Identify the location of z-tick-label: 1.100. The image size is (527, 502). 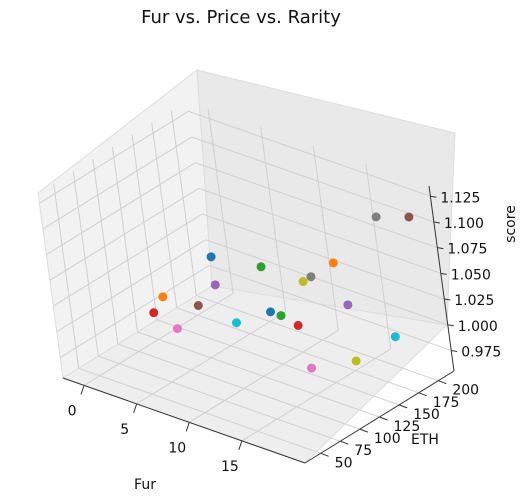
(464, 224).